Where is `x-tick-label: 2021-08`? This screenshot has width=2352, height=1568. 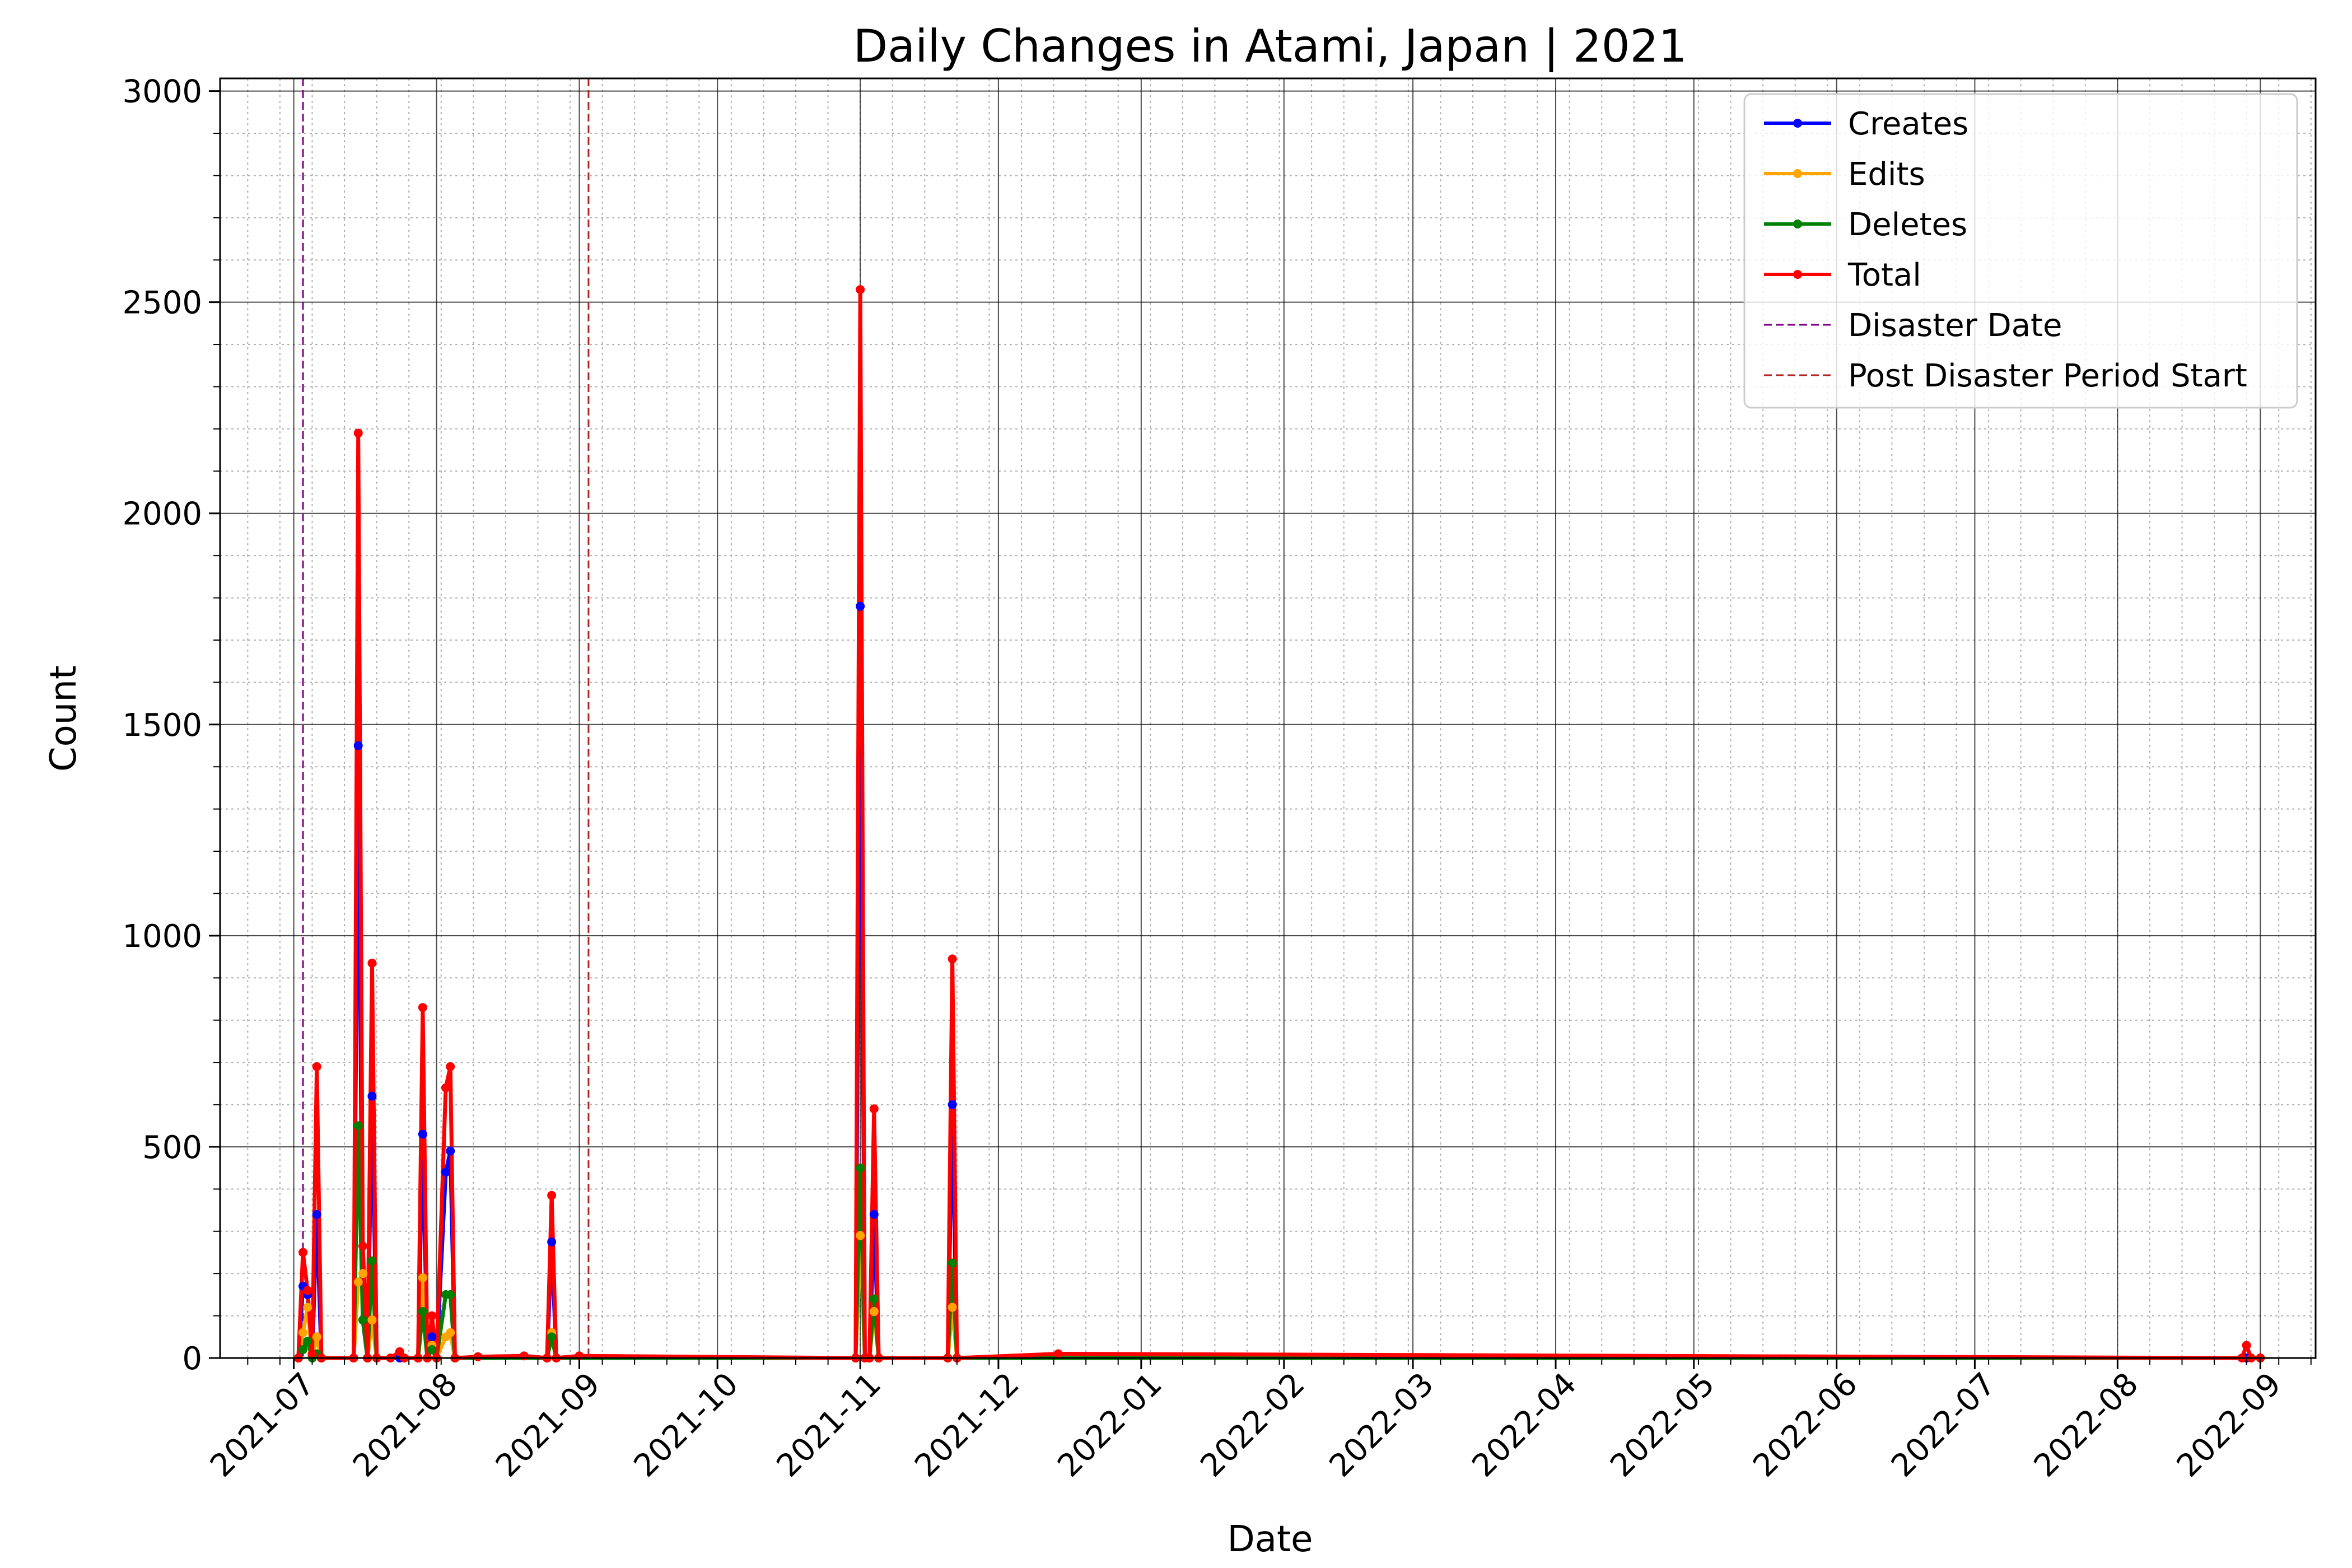 x-tick-label: 2021-08 is located at coordinates (405, 1425).